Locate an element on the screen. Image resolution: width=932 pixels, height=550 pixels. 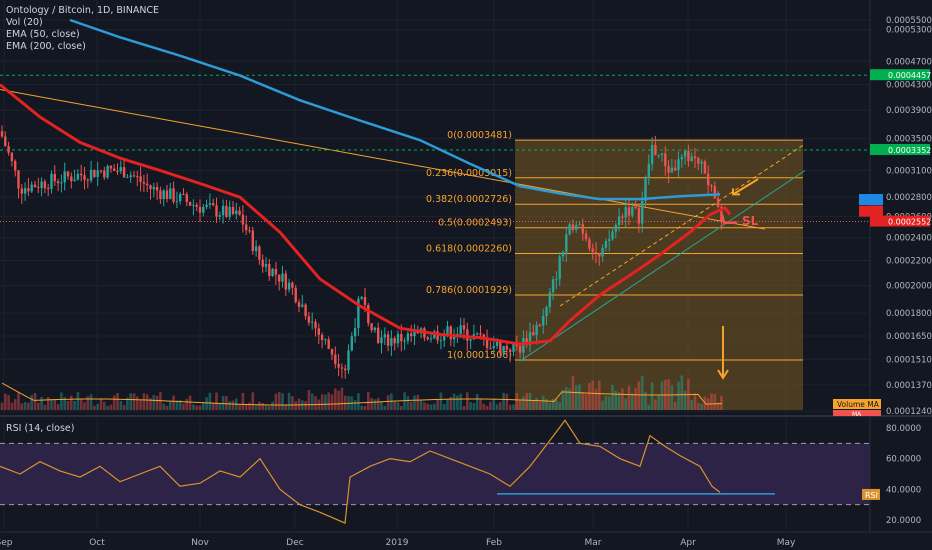
volume-ma-badge is located at coordinates (857, 404).